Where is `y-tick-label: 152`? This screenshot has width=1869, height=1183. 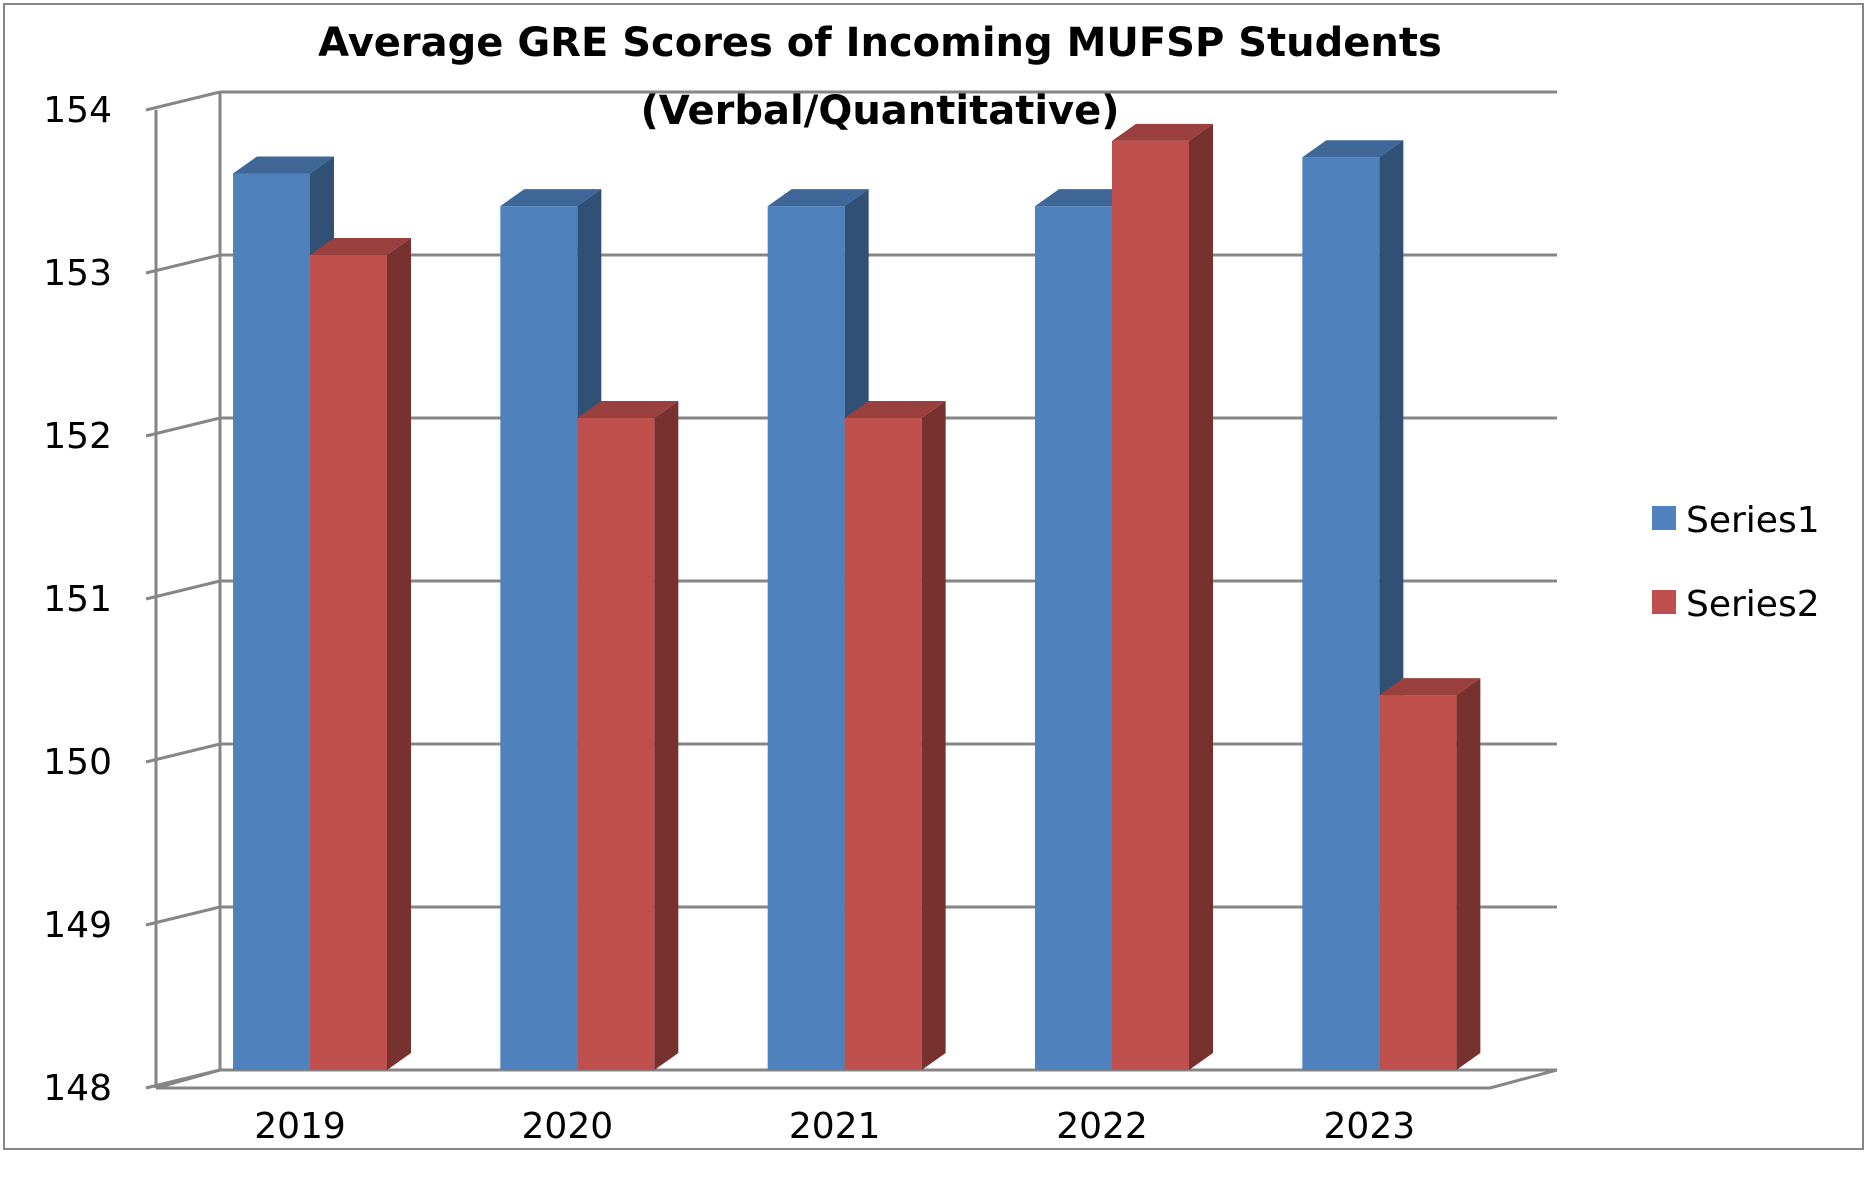
y-tick-label: 152 is located at coordinates (77, 436).